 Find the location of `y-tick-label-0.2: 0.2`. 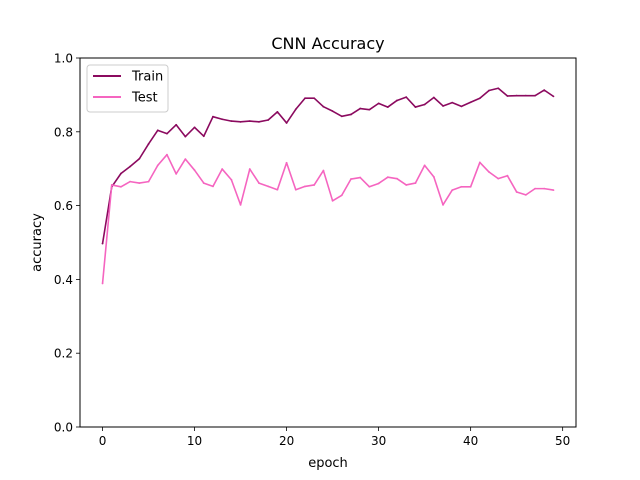

y-tick-label-0.2: 0.2 is located at coordinates (63, 354).